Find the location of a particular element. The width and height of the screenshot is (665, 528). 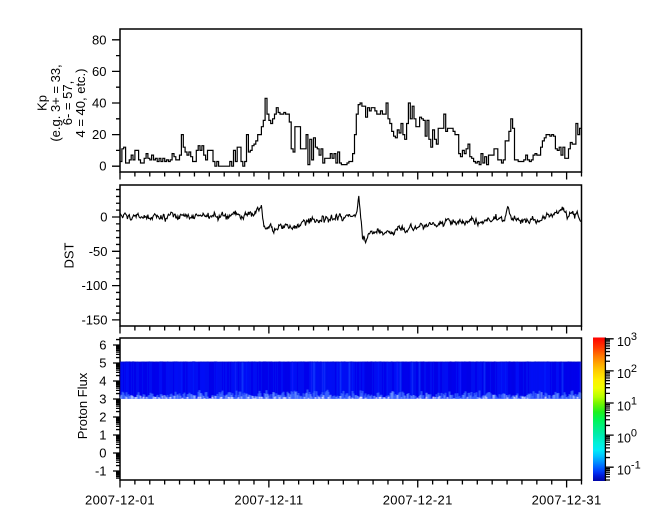

svg-text: 80 is located at coordinates (99, 39).